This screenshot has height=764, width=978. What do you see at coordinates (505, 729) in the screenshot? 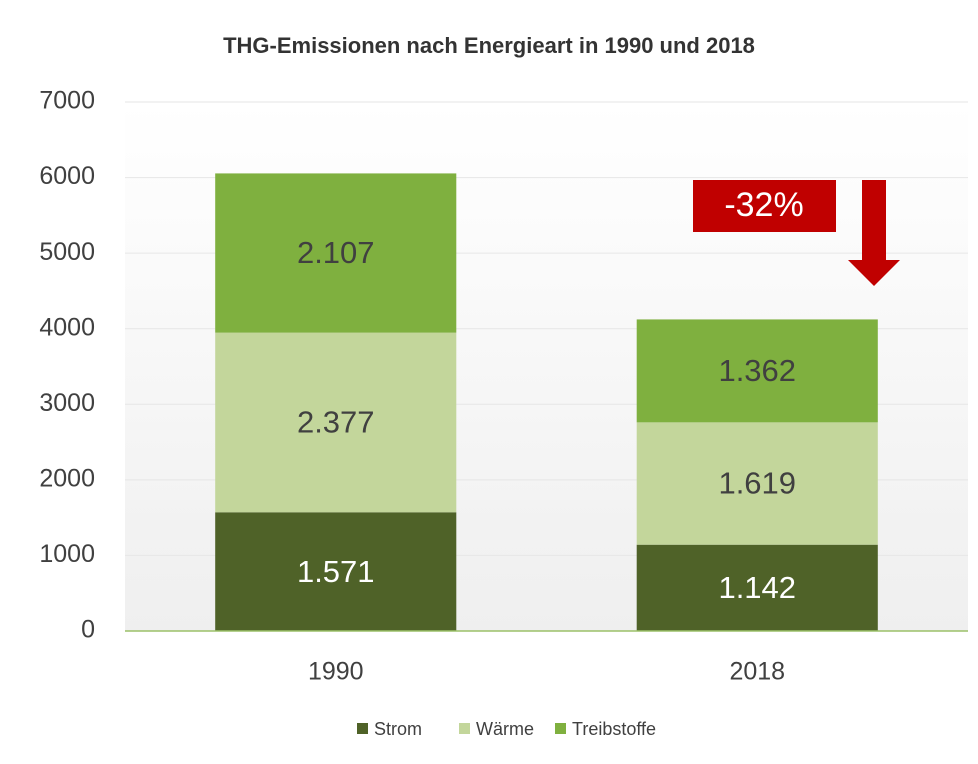
I see `legend-label: Wärme` at bounding box center [505, 729].